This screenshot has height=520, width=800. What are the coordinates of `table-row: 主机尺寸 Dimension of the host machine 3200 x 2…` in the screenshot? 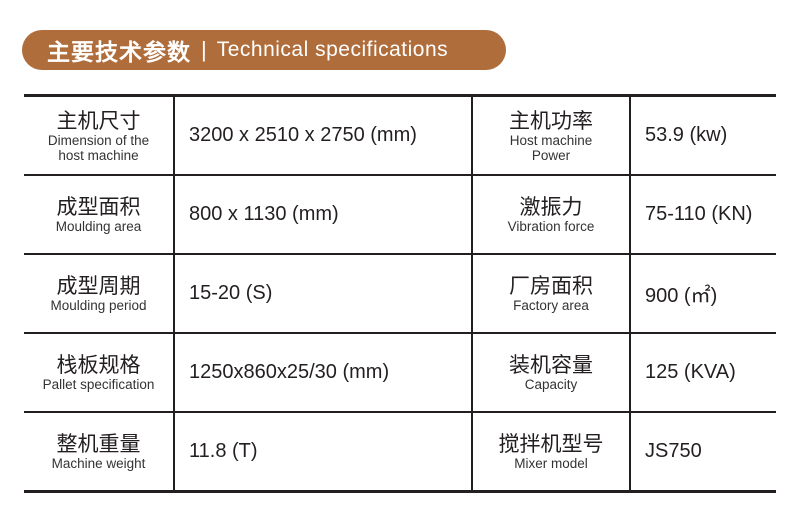 It's located at (400, 135).